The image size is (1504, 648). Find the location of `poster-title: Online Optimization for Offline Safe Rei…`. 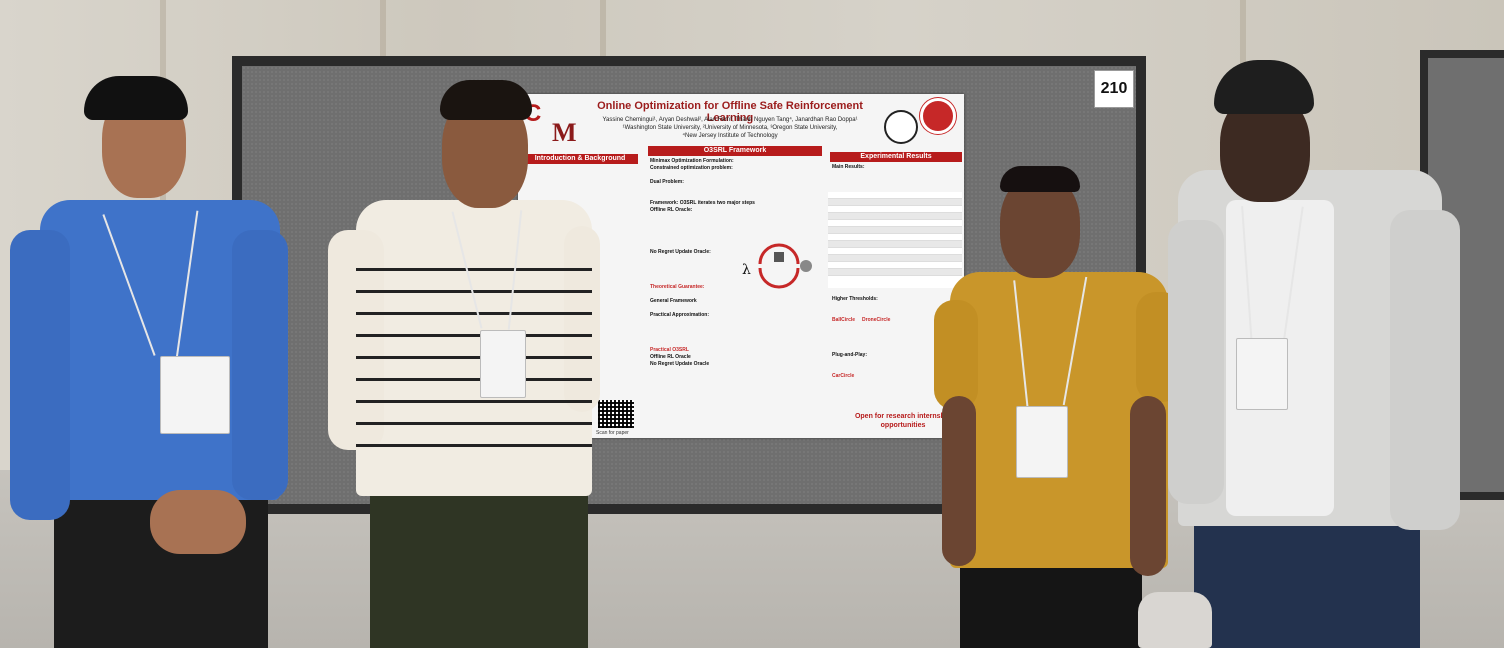

poster-title: Online Optimization for Offline Safe Rei… is located at coordinates (730, 112).